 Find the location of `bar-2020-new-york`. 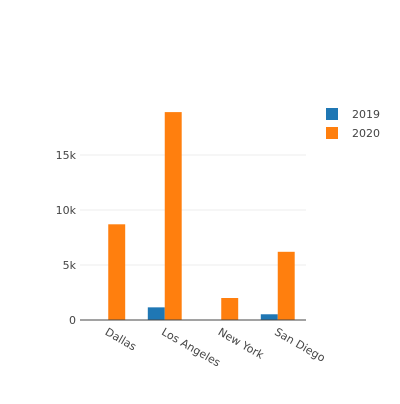

bar-2020-new-york is located at coordinates (230, 309).